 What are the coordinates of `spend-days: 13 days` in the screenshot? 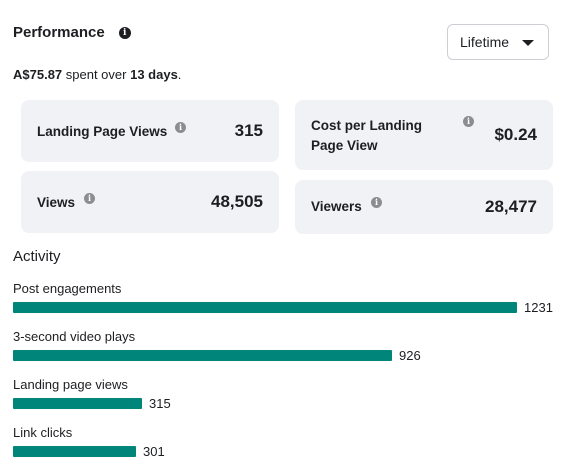 It's located at (154, 74).